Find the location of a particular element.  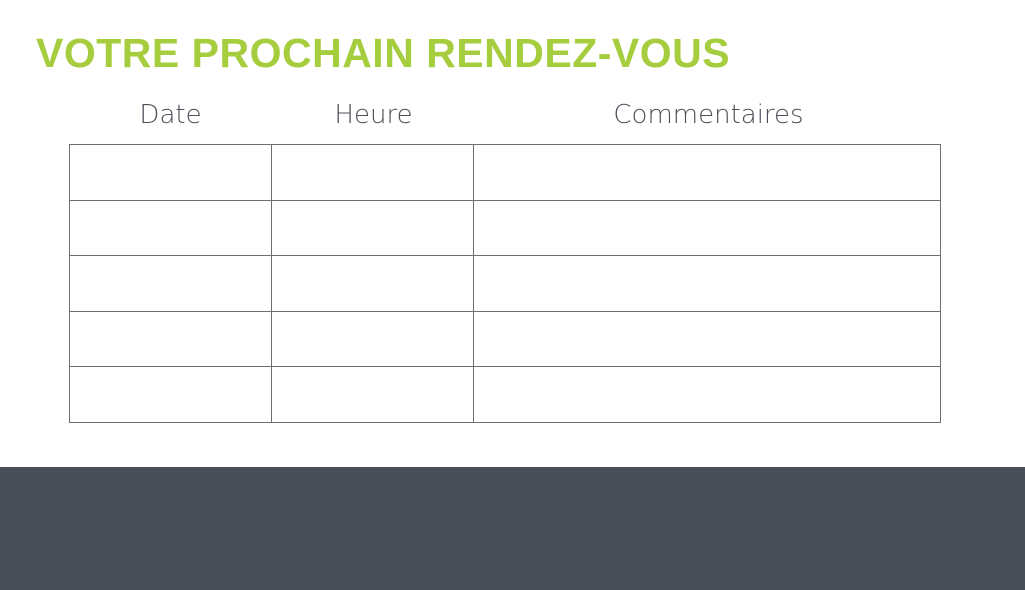

column-header-commentaires: Commentaires is located at coordinates (708, 115).